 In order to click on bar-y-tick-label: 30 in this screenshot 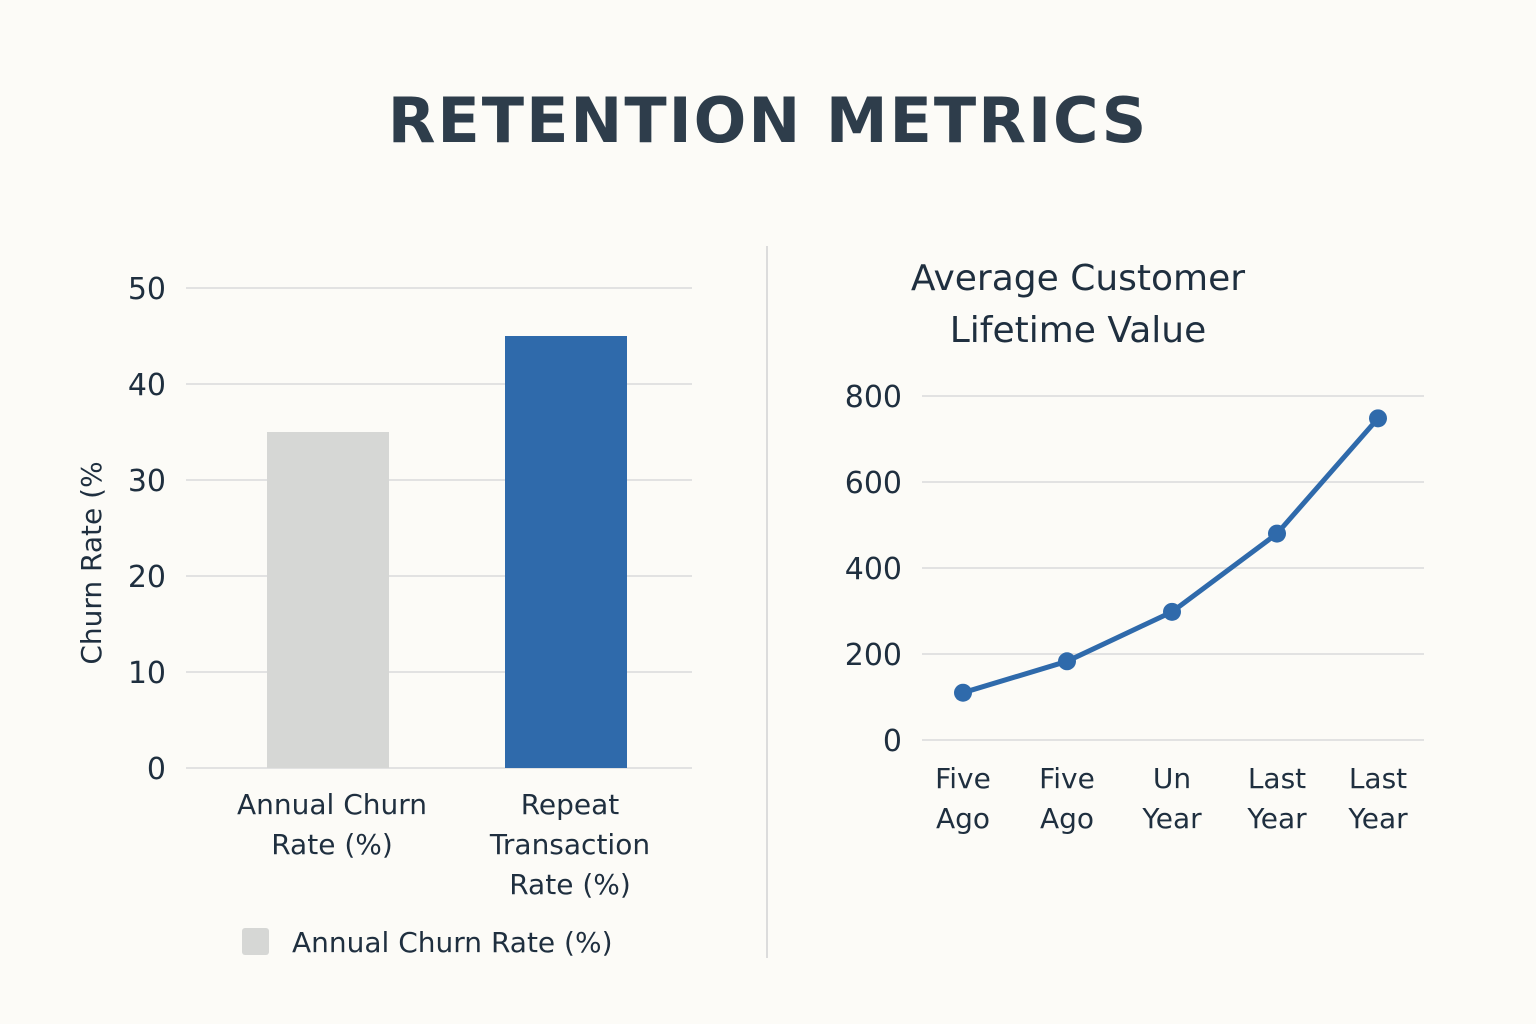, I will do `click(147, 481)`.